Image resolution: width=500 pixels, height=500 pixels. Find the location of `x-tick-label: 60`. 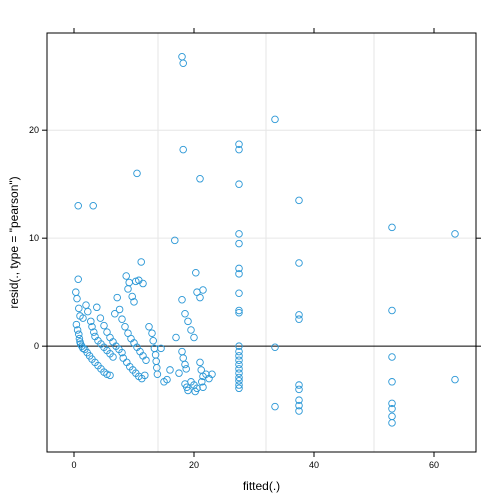

x-tick-label: 60 is located at coordinates (434, 465).